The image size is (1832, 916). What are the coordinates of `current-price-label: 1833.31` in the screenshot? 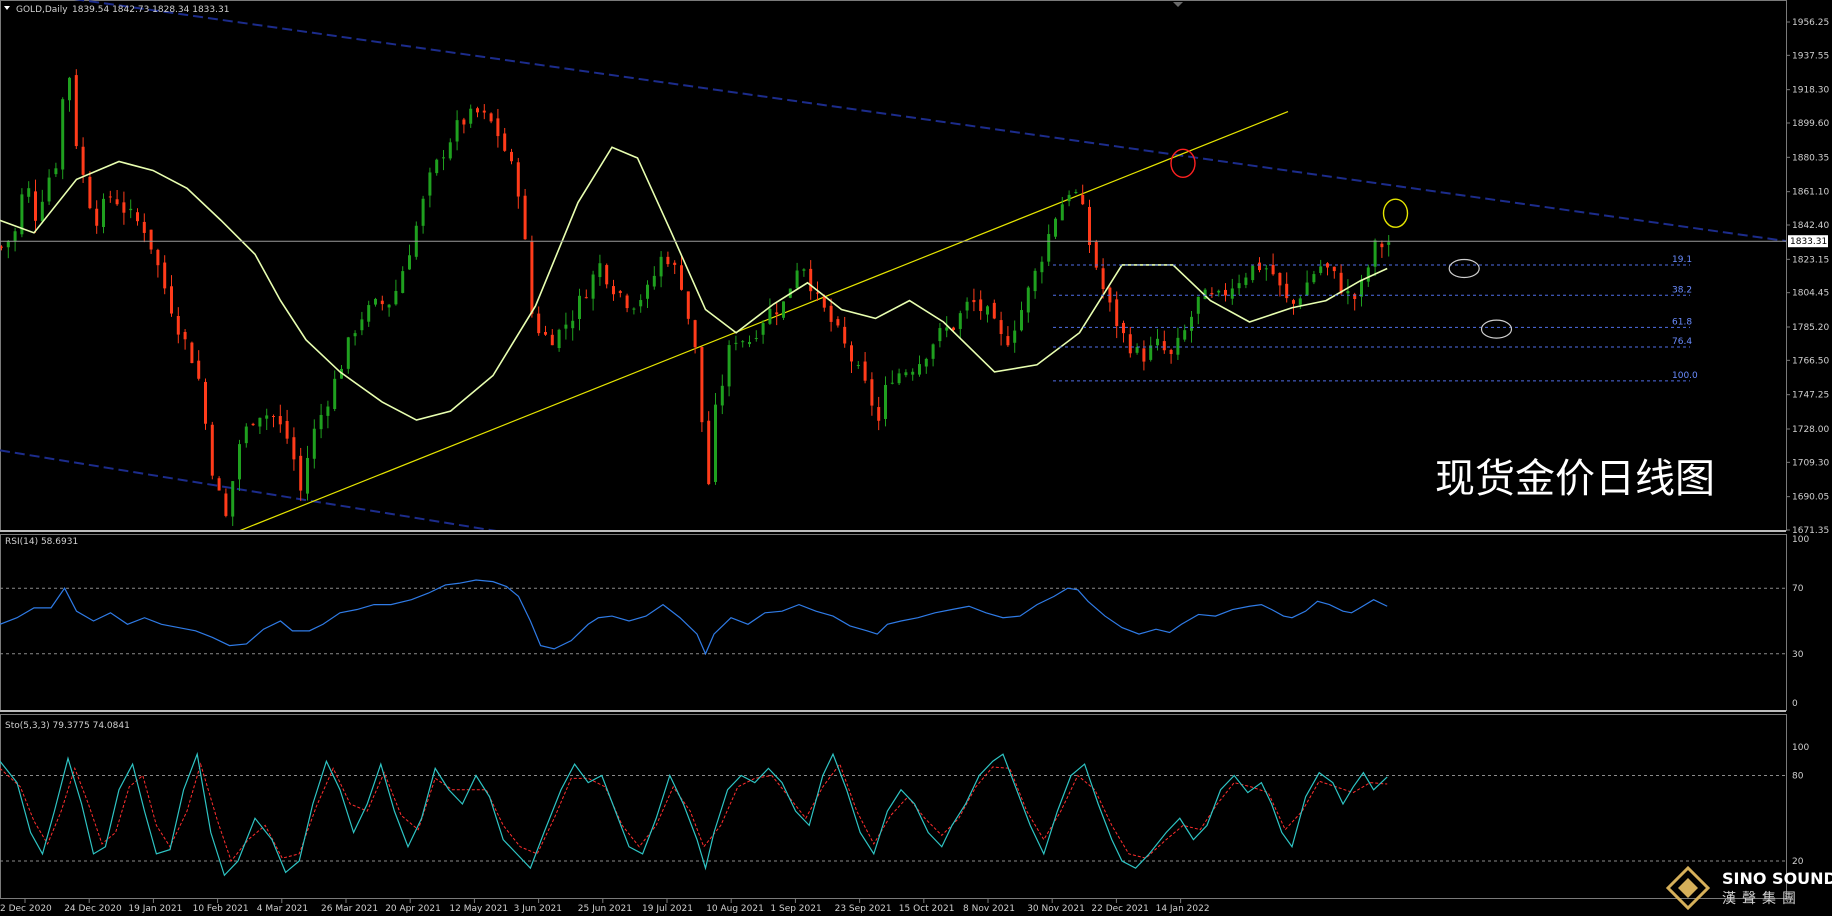 It's located at (1808, 242).